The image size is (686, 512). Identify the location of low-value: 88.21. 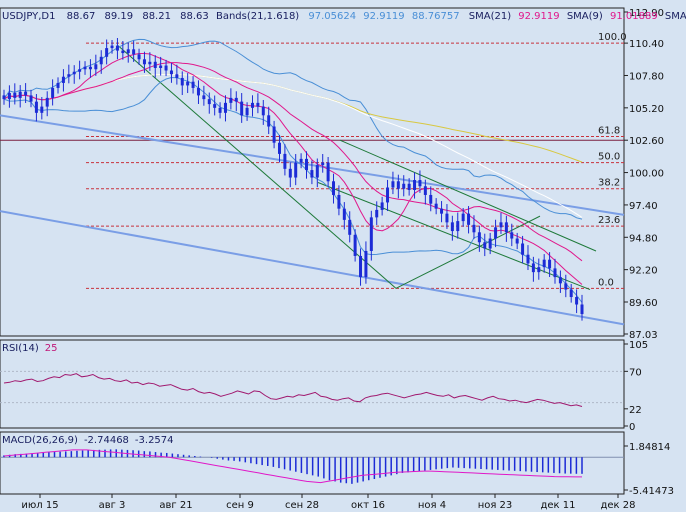
(156, 16).